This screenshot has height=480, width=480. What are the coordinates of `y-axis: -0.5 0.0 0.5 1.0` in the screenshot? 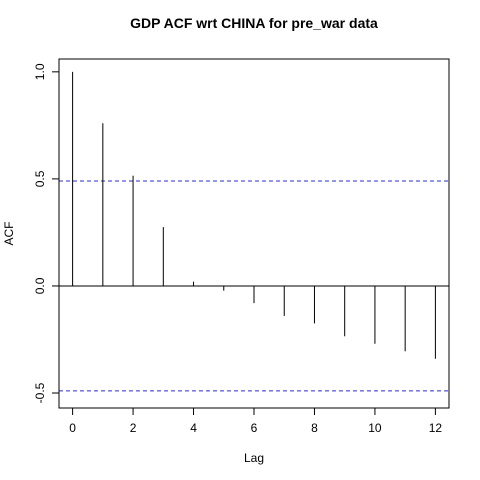 It's located at (46, 233).